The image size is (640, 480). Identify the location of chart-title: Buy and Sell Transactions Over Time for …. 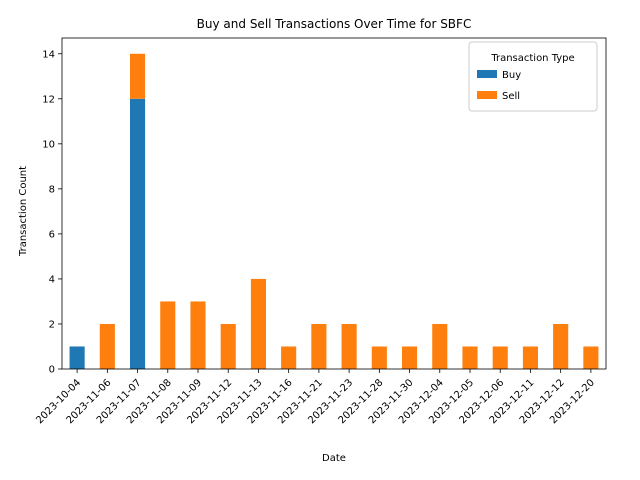
(334, 24).